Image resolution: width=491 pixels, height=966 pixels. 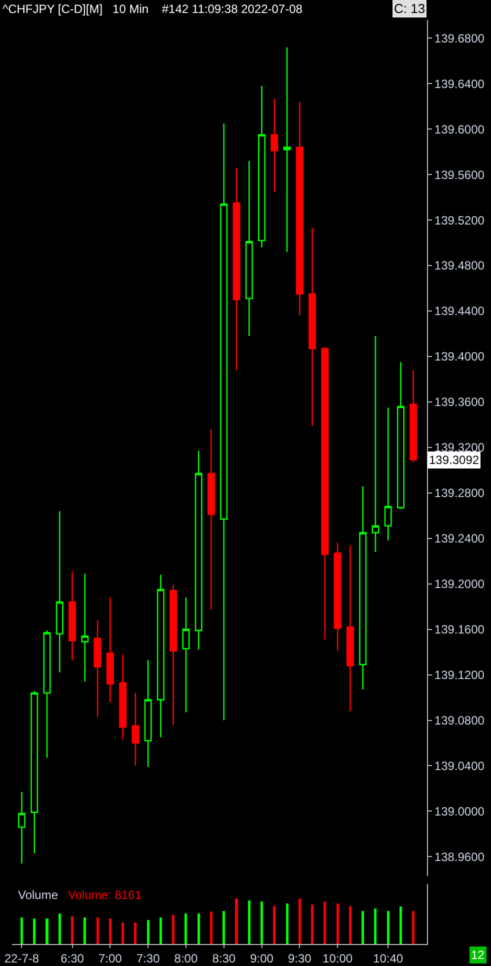 What do you see at coordinates (454, 460) in the screenshot?
I see `text: 139.3092` at bounding box center [454, 460].